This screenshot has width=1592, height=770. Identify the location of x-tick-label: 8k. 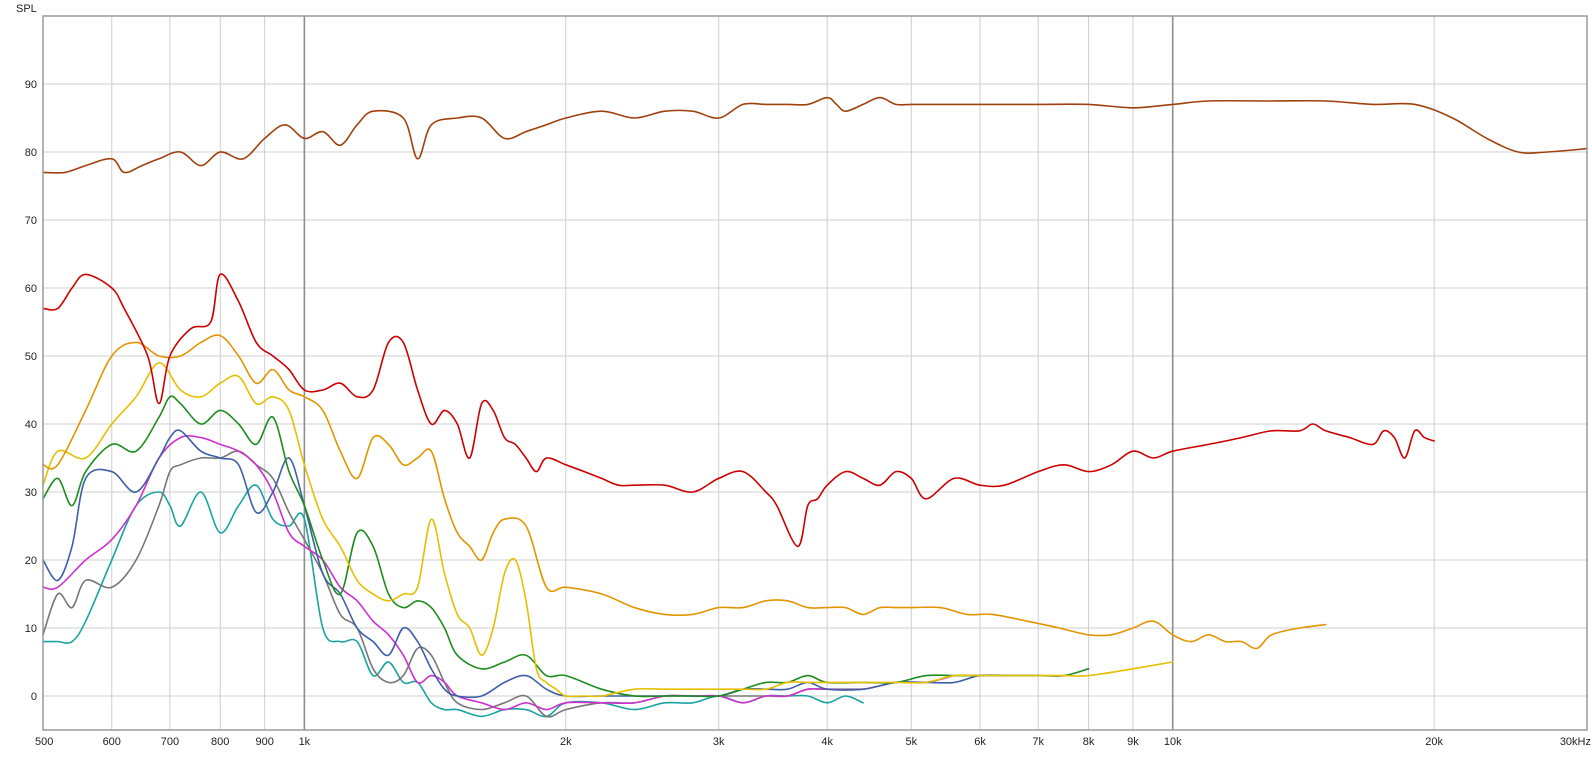
(1089, 742).